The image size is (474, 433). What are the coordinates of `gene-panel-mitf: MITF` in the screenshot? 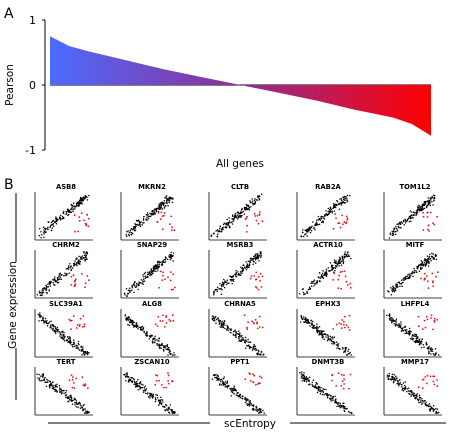 It's located at (412, 270).